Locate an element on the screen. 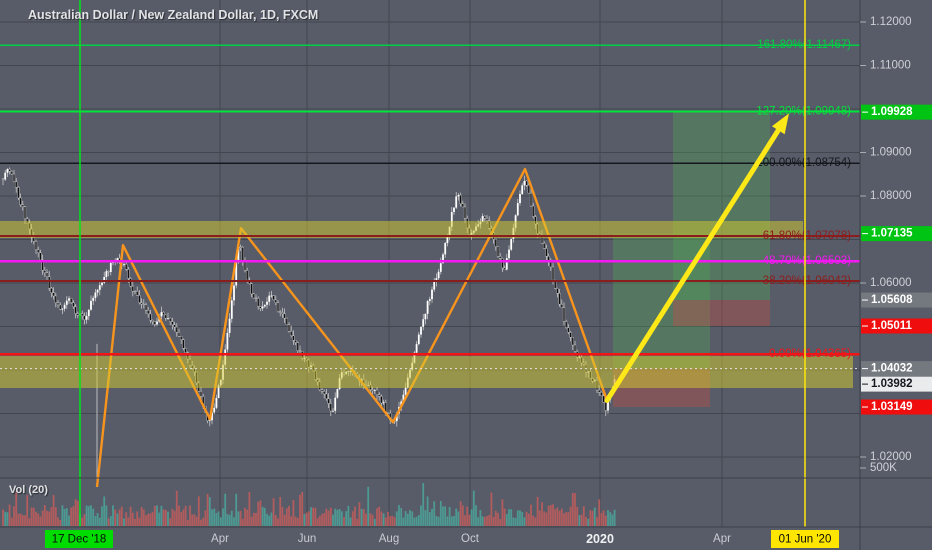 The height and width of the screenshot is (550, 932). support-zone is located at coordinates (426, 372).